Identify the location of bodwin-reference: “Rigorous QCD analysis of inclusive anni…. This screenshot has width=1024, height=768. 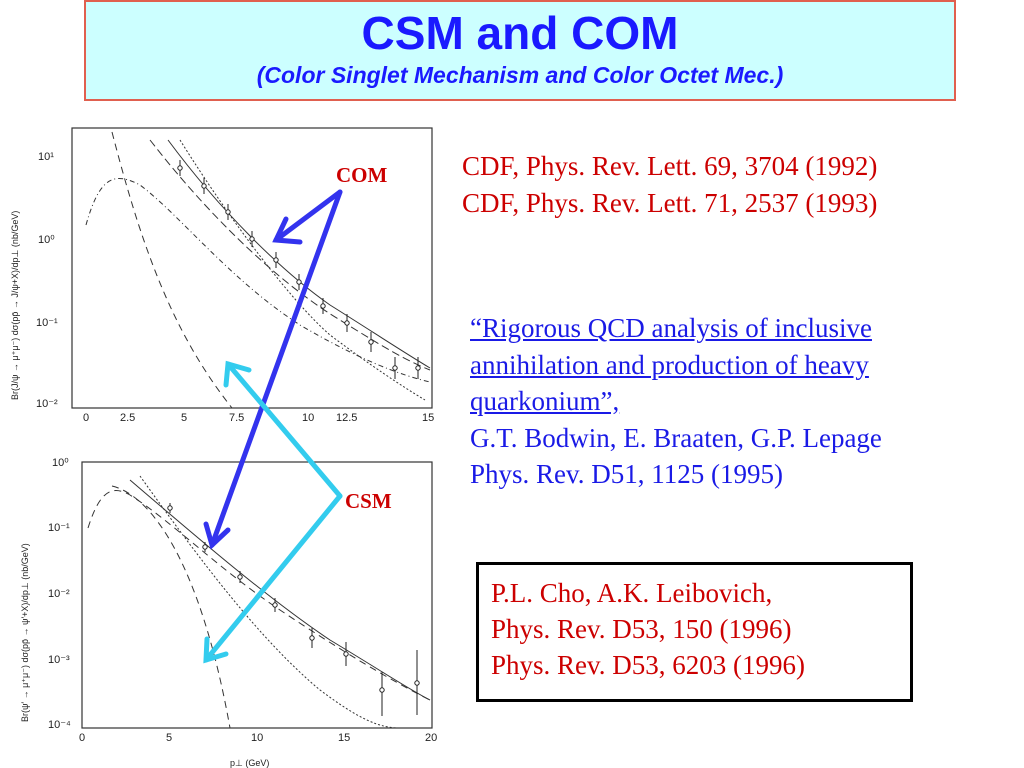
(740, 401).